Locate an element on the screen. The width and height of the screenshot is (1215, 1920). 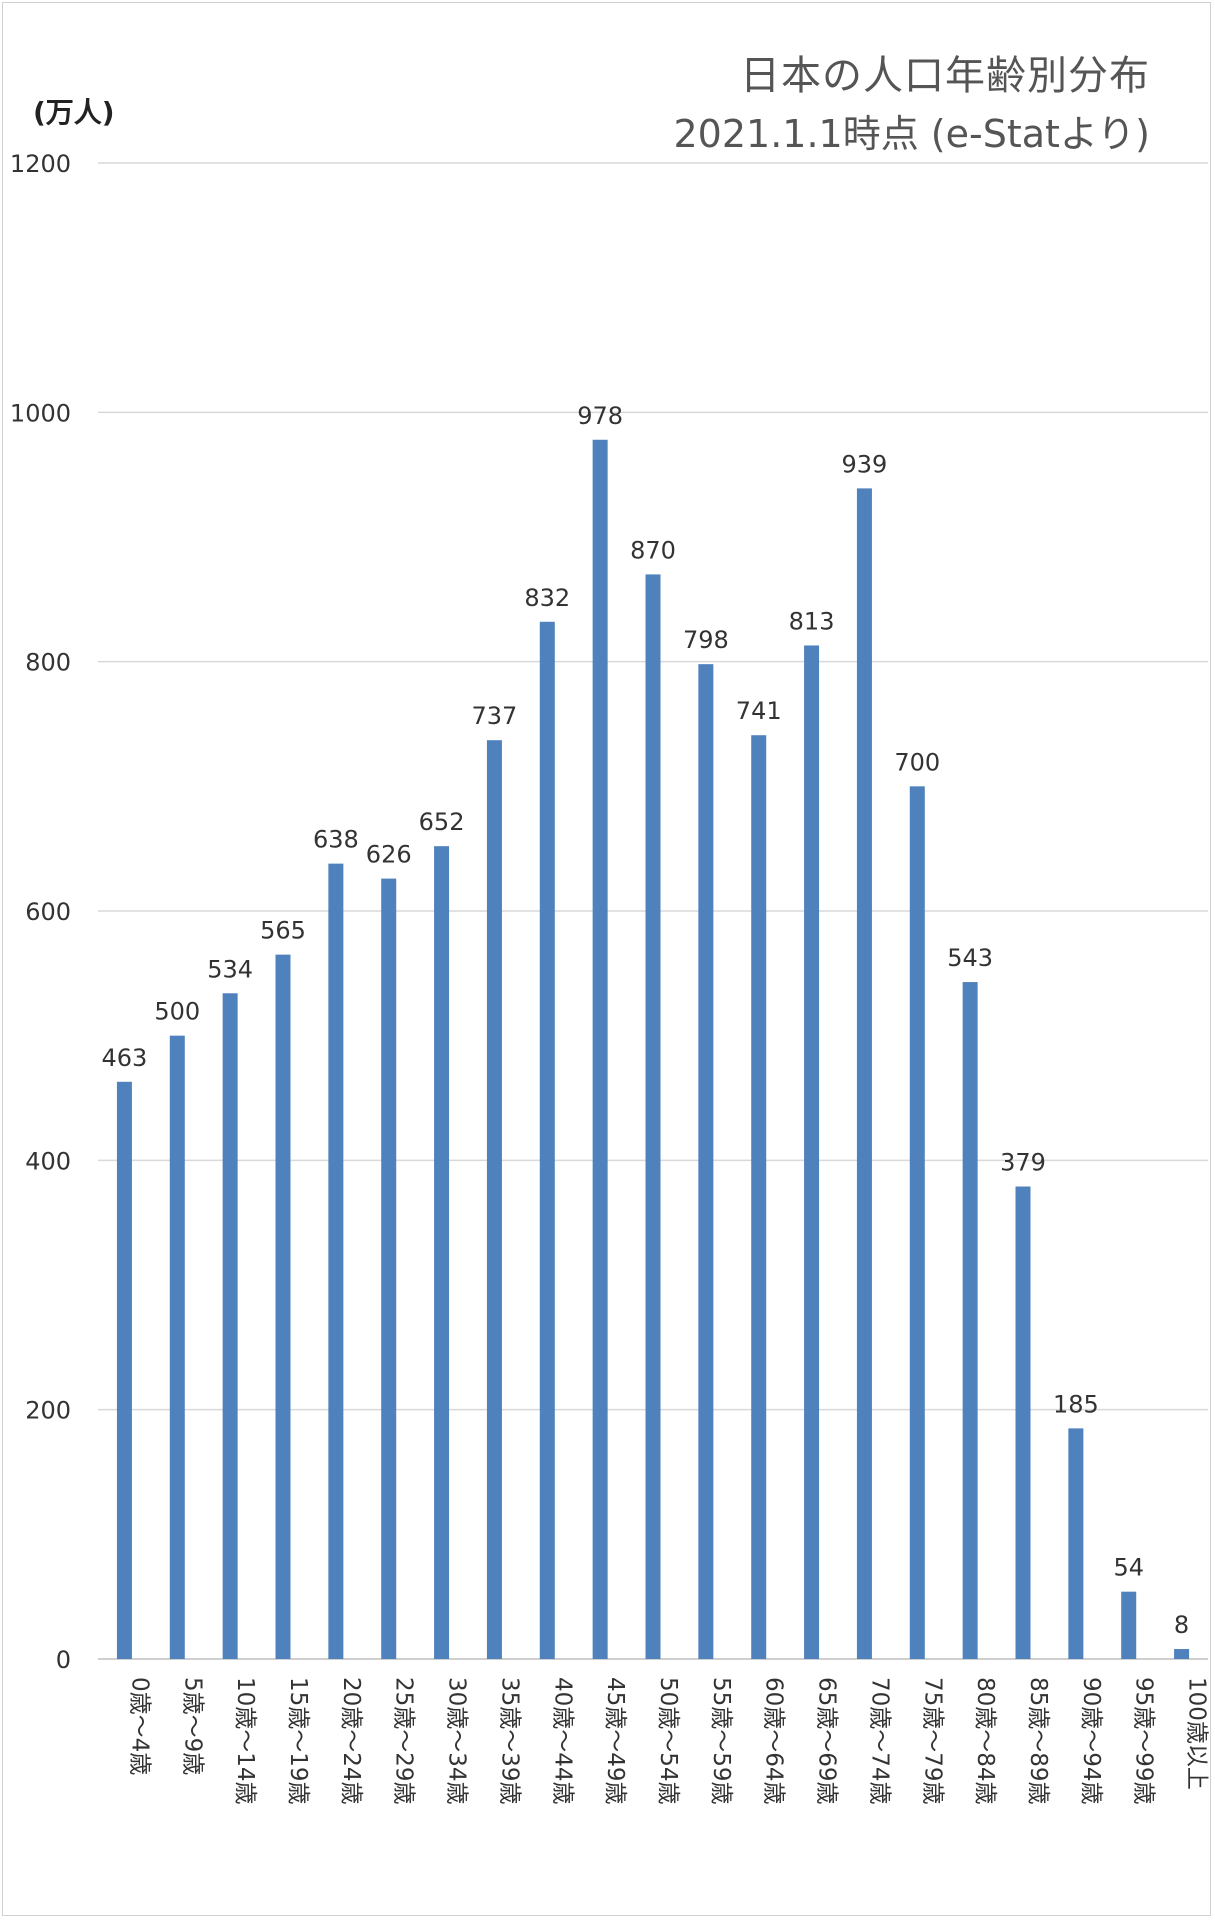
data-label: 700 is located at coordinates (917, 762).